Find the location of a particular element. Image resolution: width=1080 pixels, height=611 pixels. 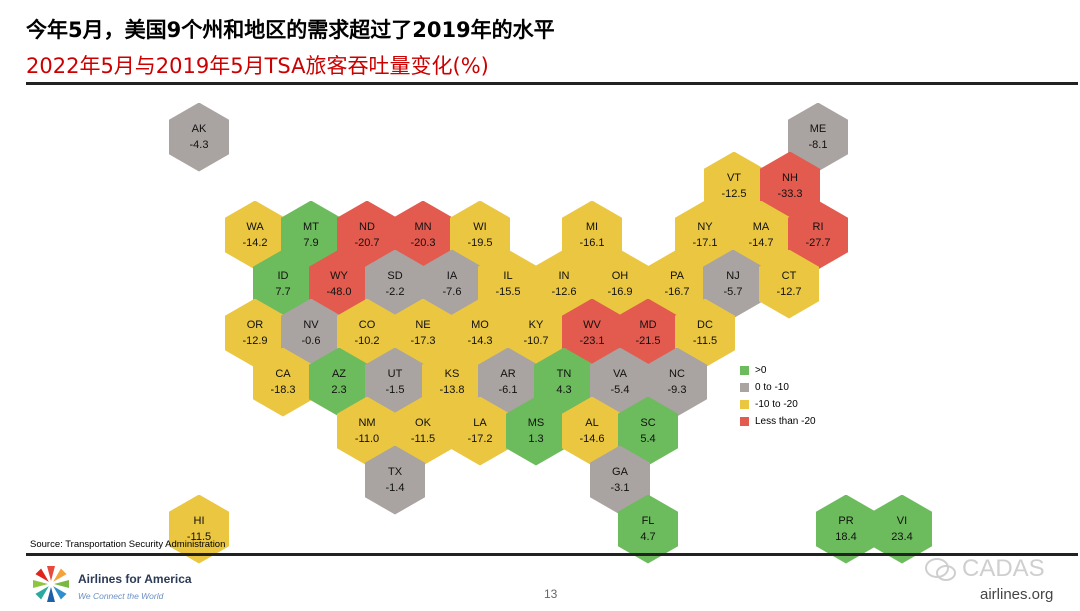

state-value: -20.3 is located at coordinates (423, 243).